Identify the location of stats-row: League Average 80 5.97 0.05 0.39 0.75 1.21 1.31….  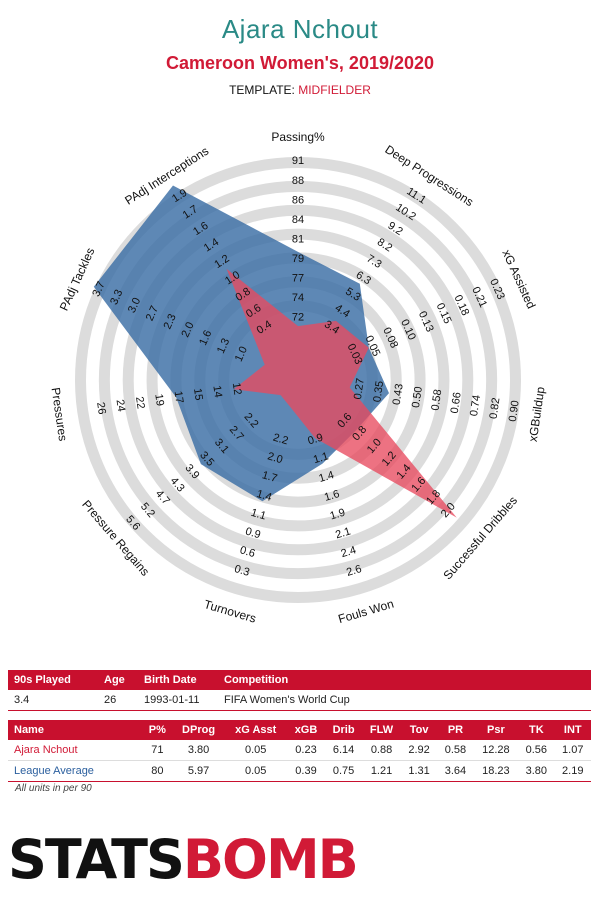
(299, 771).